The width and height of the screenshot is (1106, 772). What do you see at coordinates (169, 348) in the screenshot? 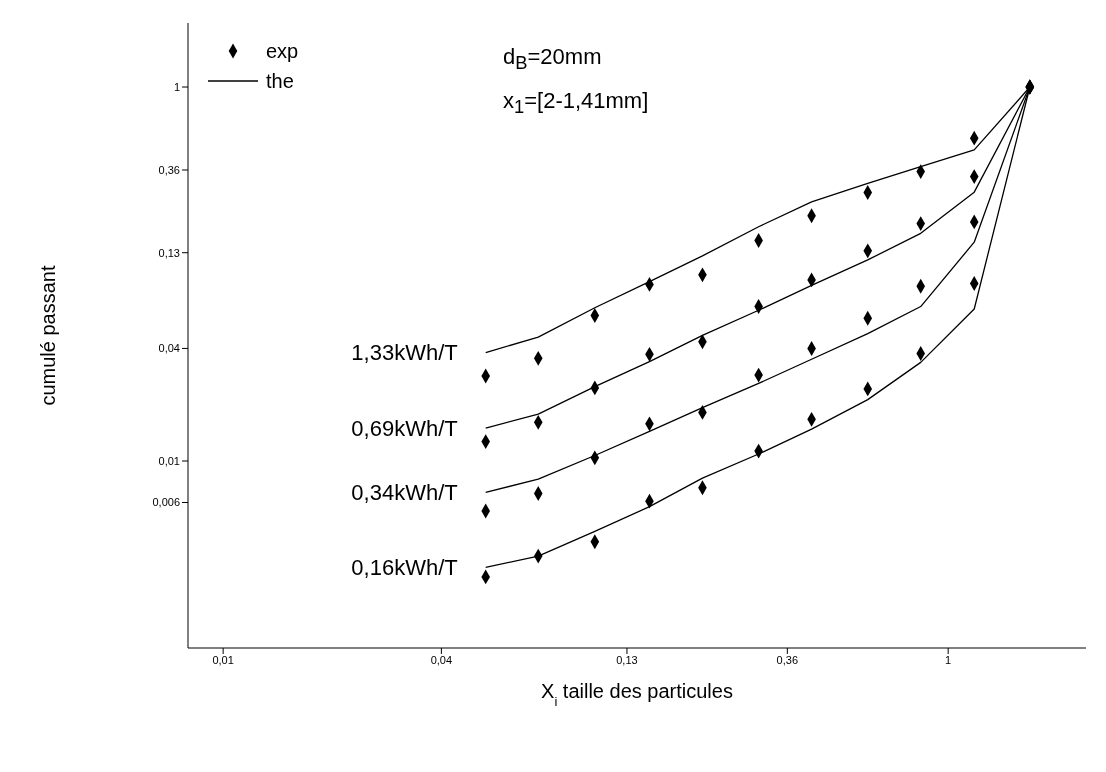
I see `y-tick-label: 0,04` at bounding box center [169, 348].